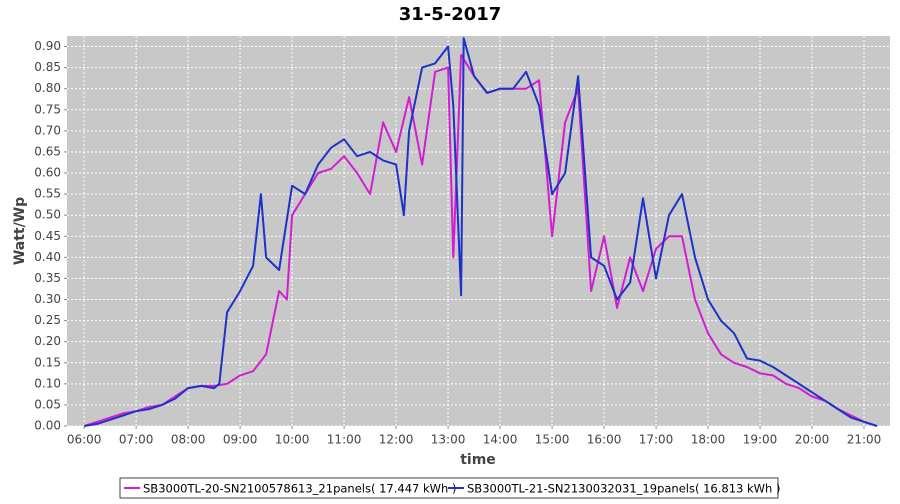  Describe the element at coordinates (47, 236) in the screenshot. I see `y-tick-label: 0.45` at that location.